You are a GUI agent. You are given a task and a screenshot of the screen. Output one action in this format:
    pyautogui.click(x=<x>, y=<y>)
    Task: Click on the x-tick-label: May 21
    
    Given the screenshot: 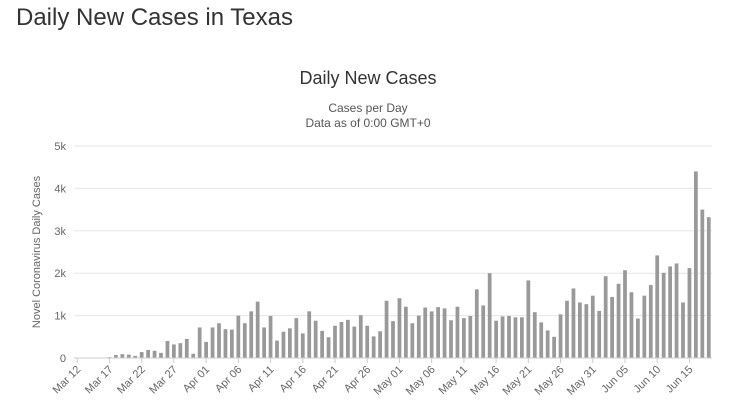 What is the action you would take?
    pyautogui.click(x=517, y=381)
    